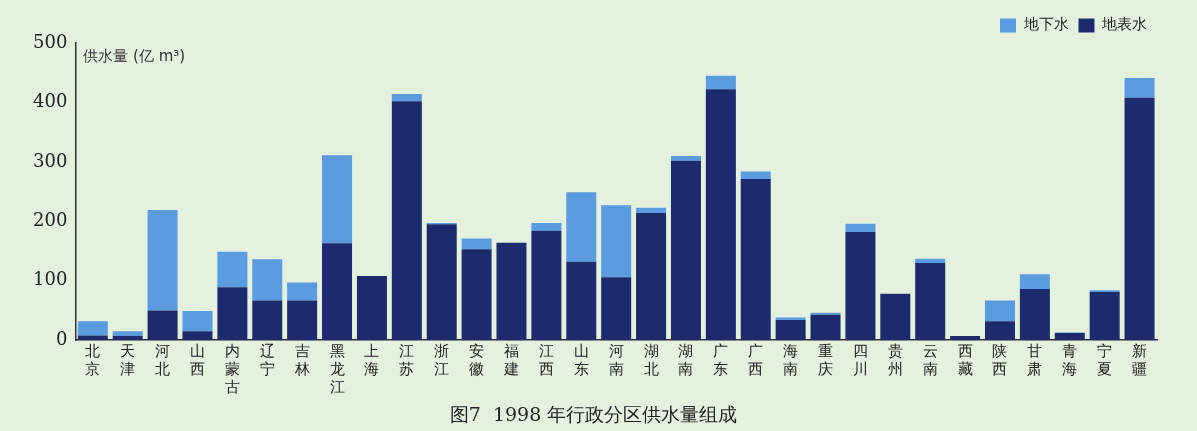 This screenshot has width=1197, height=431. Describe the element at coordinates (50, 41) in the screenshot. I see `y-tick-label: 500` at that location.